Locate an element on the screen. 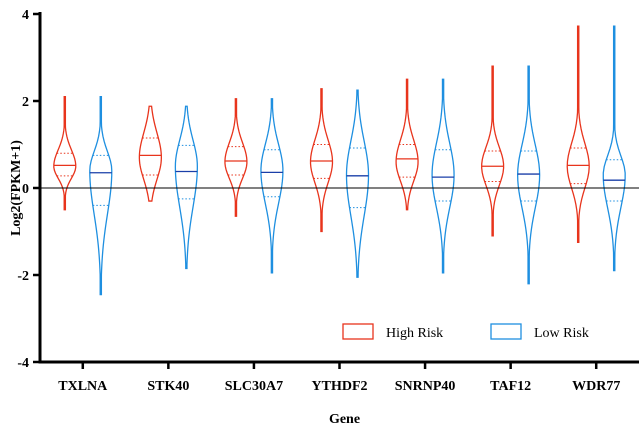 Image resolution: width=639 pixels, height=432 pixels. legend-swatch-high-risk is located at coordinates (358, 331).